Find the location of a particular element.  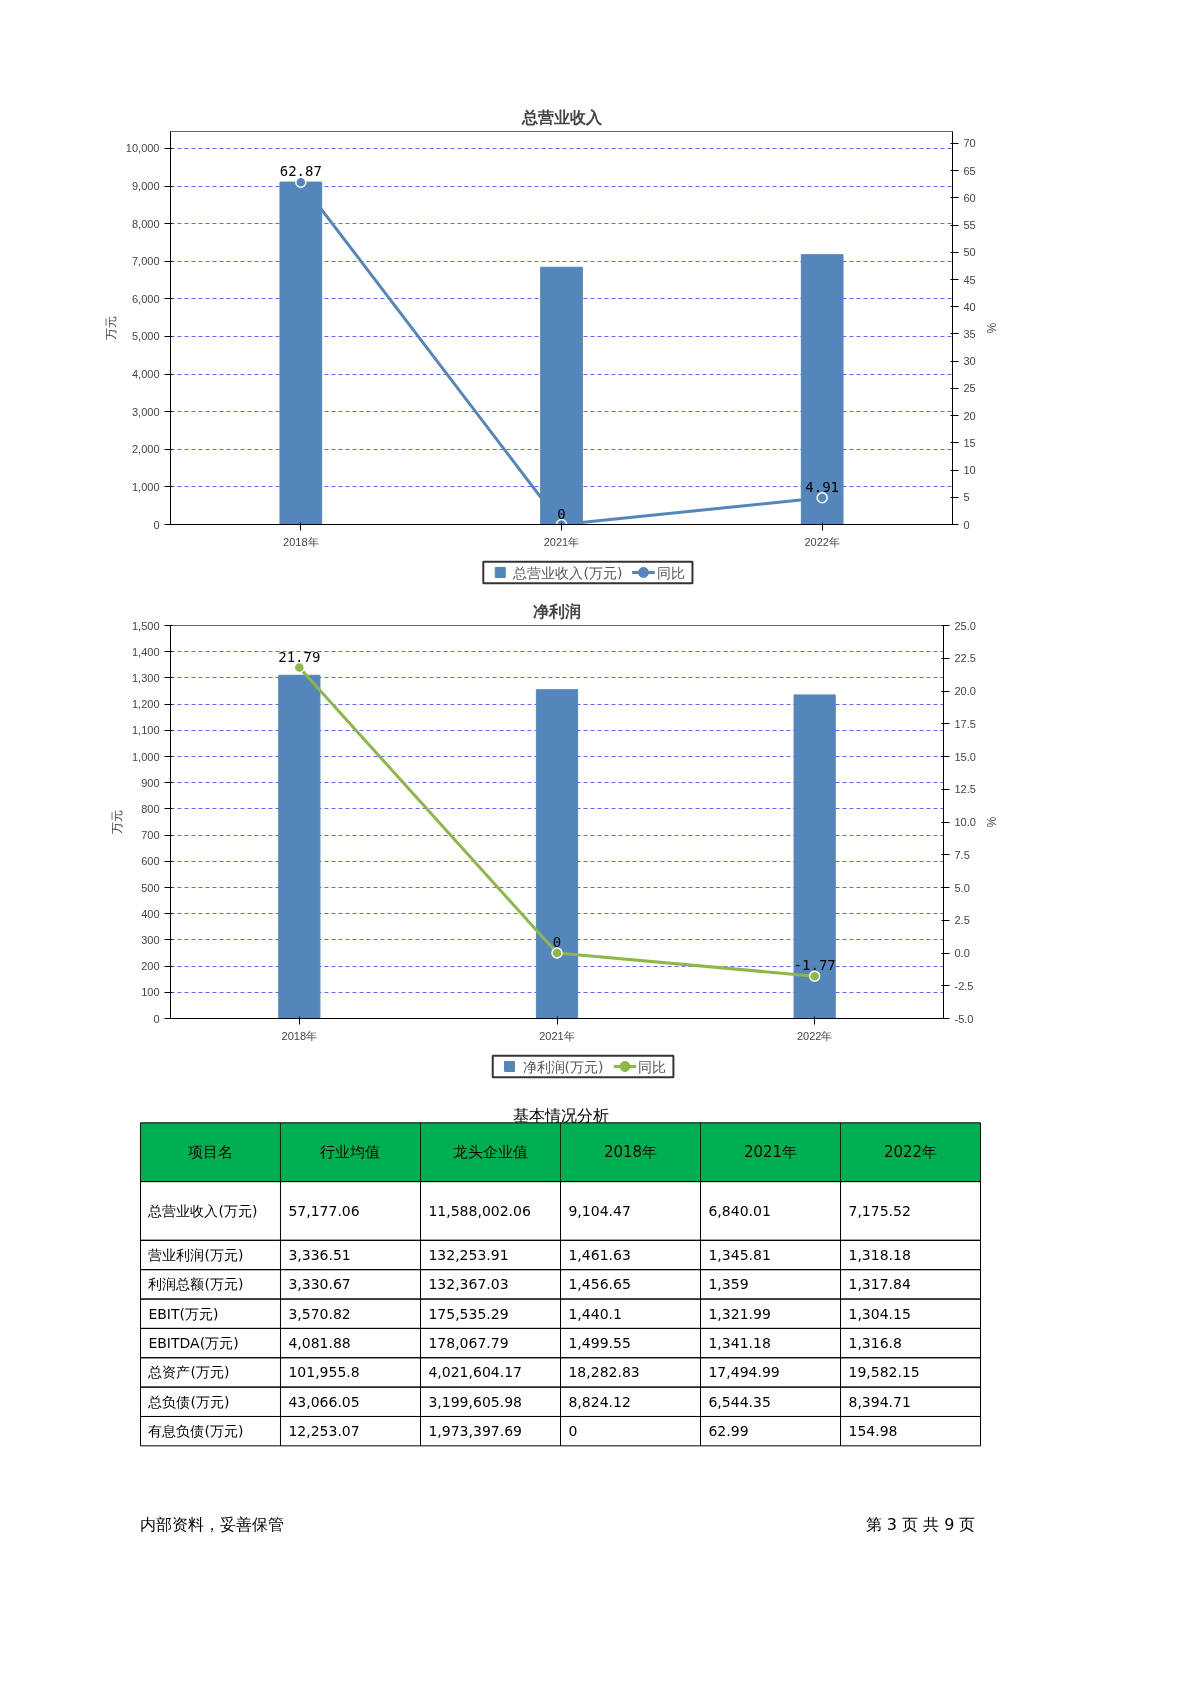

category-label: 2021年 is located at coordinates (770, 1152).